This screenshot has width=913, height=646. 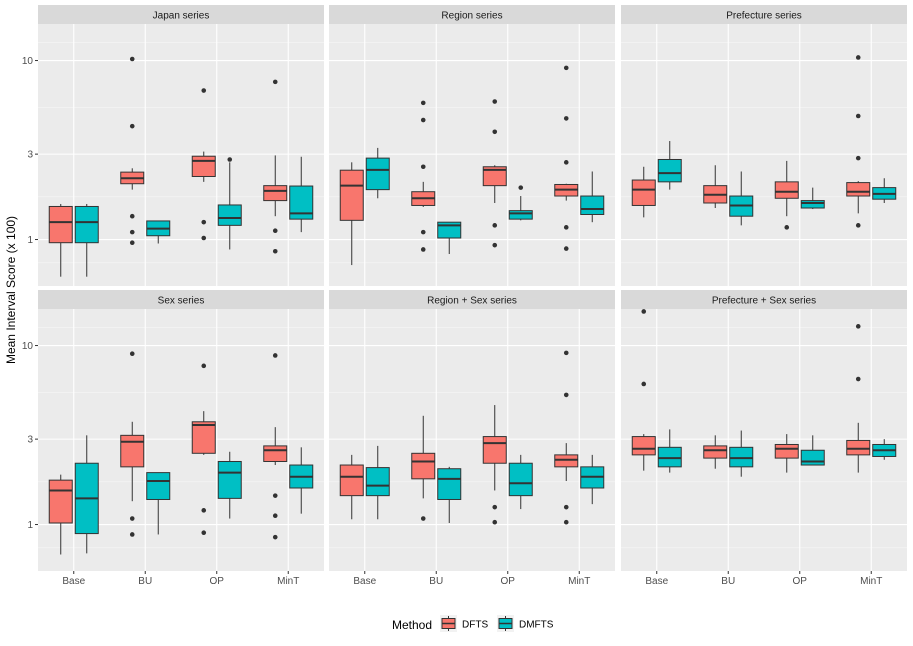 What do you see at coordinates (30, 525) in the screenshot?
I see `y-tick-label: 1` at bounding box center [30, 525].